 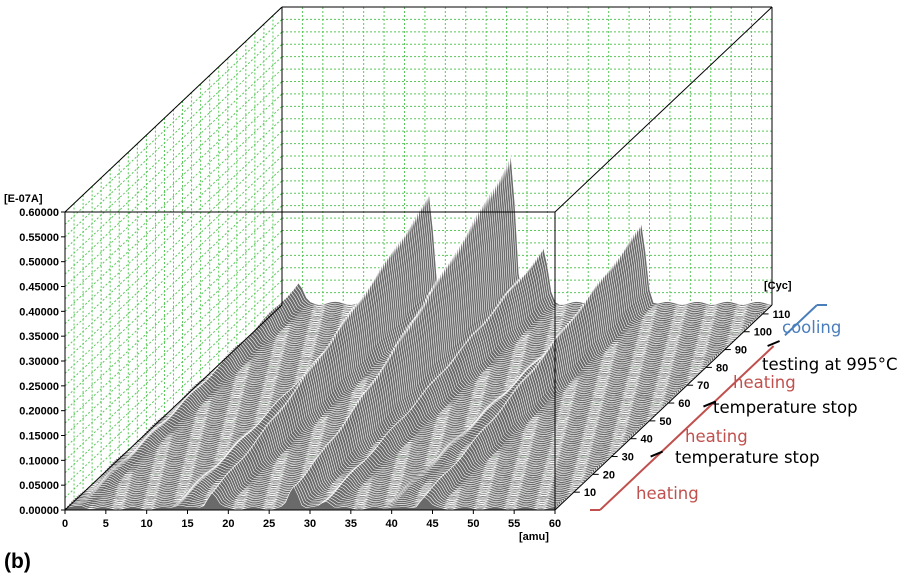 I want to click on y-tick-label: 0.40000, so click(x=39, y=312).